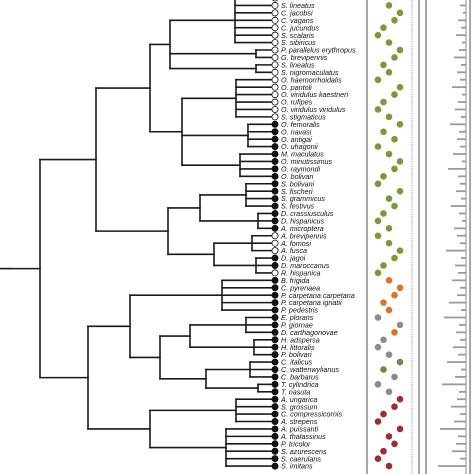 The image size is (474, 474). Describe the element at coordinates (318, 50) in the screenshot. I see `taxon-label: P. parallelus erythropus` at that location.